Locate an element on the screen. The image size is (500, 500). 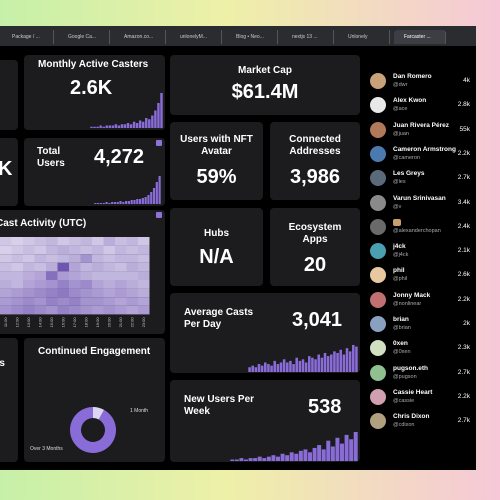
user-row: Jonny Mack @nonlinear 2.2k is located at coordinates (420, 301).